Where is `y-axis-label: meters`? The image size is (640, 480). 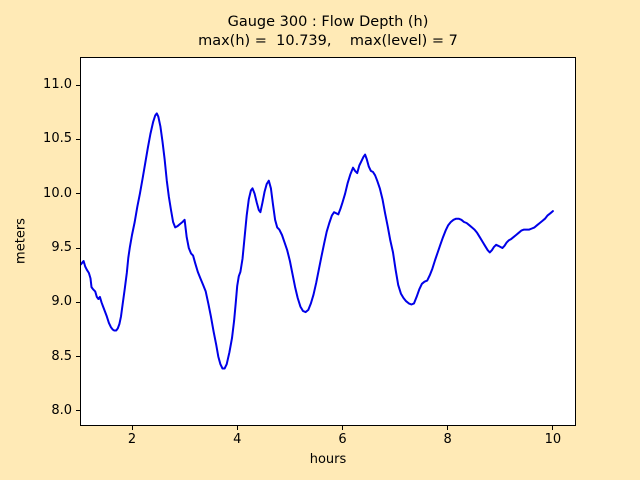
y-axis-label: meters is located at coordinates (21, 241).